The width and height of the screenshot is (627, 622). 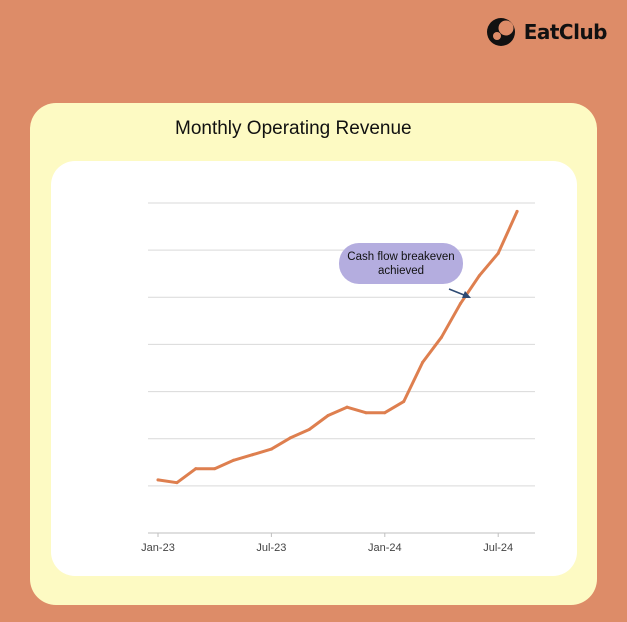 I want to click on brand-logo: EatClub, so click(x=547, y=32).